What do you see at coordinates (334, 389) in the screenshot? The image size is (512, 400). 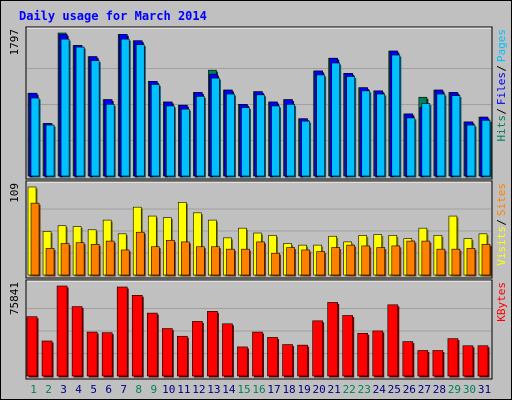 I see `day-label-21: 21` at bounding box center [334, 389].